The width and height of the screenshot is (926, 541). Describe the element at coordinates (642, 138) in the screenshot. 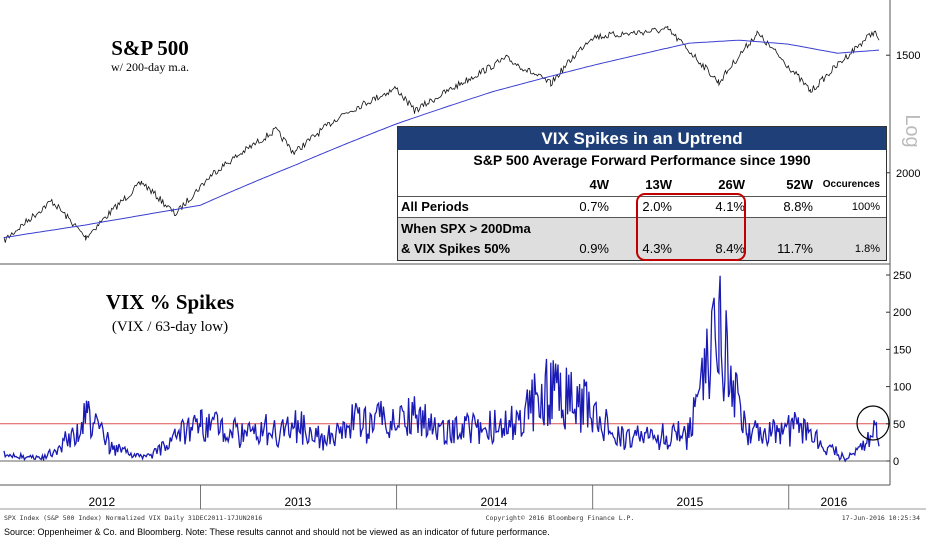

I see `table-title: VIX Spikes in an Uptrend` at that location.